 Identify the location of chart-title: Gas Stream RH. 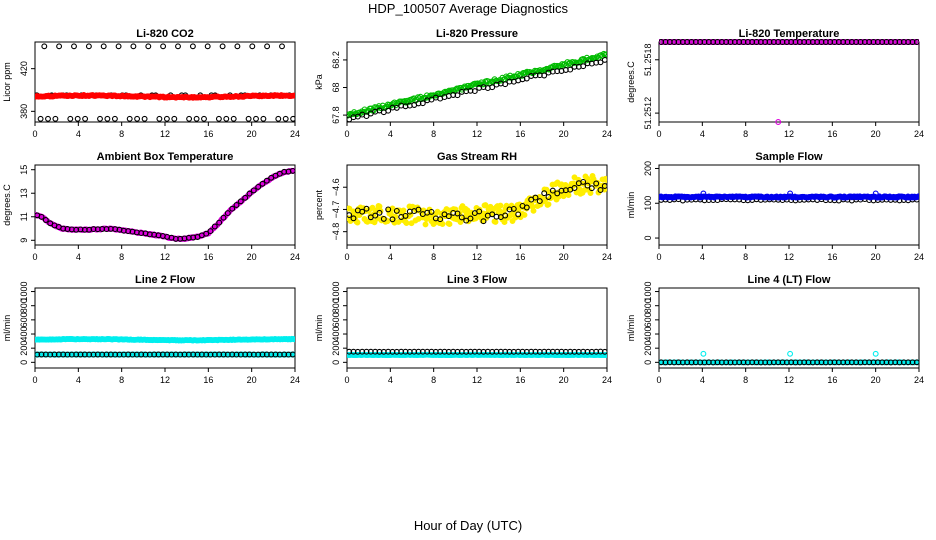
(477, 157).